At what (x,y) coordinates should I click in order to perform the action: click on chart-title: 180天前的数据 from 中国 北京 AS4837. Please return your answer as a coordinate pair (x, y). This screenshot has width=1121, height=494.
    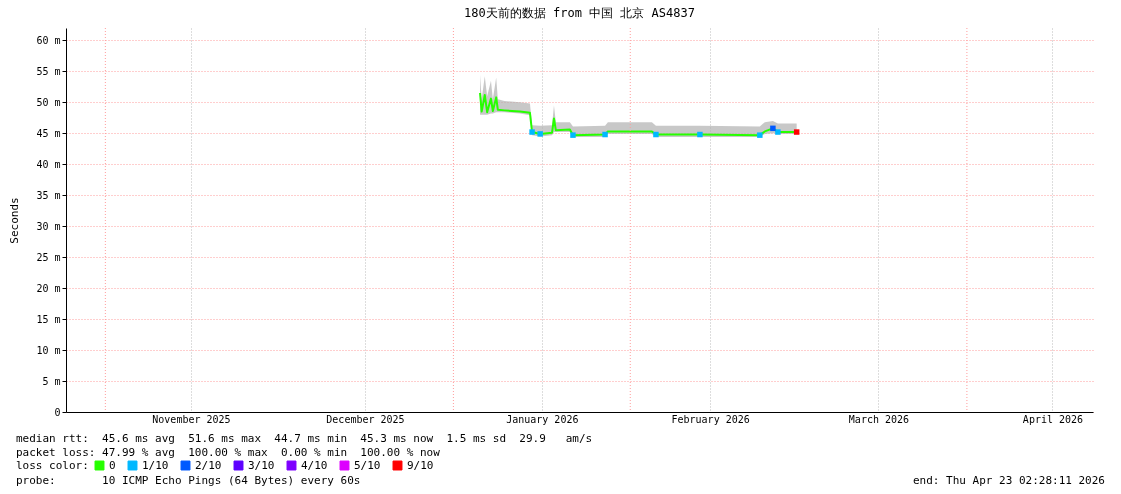
    Looking at the image, I should click on (579, 12).